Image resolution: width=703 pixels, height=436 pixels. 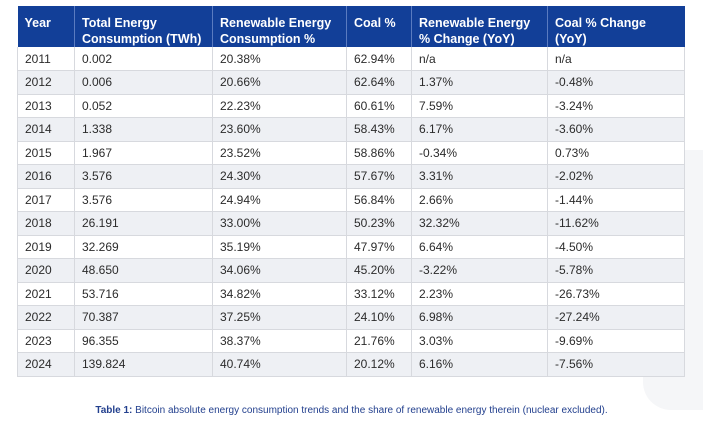 I want to click on cell-coal-change: 0.73%, so click(x=616, y=153).